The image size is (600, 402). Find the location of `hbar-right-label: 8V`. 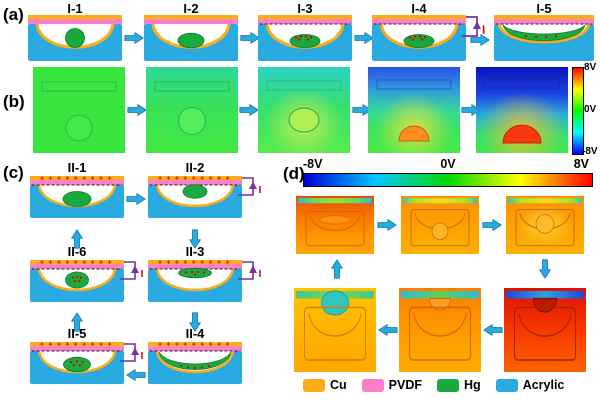

hbar-right-label: 8V is located at coordinates (581, 164).